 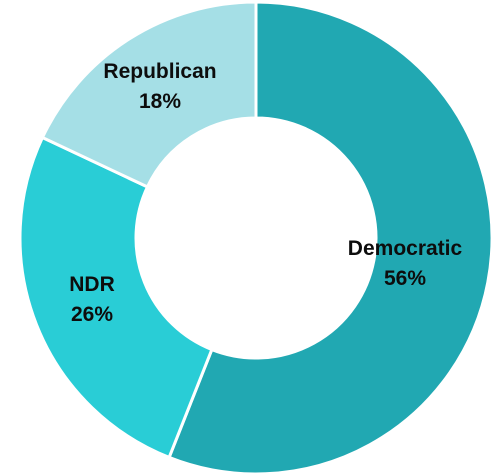 I want to click on slice-category-label: Republican, so click(x=159, y=71).